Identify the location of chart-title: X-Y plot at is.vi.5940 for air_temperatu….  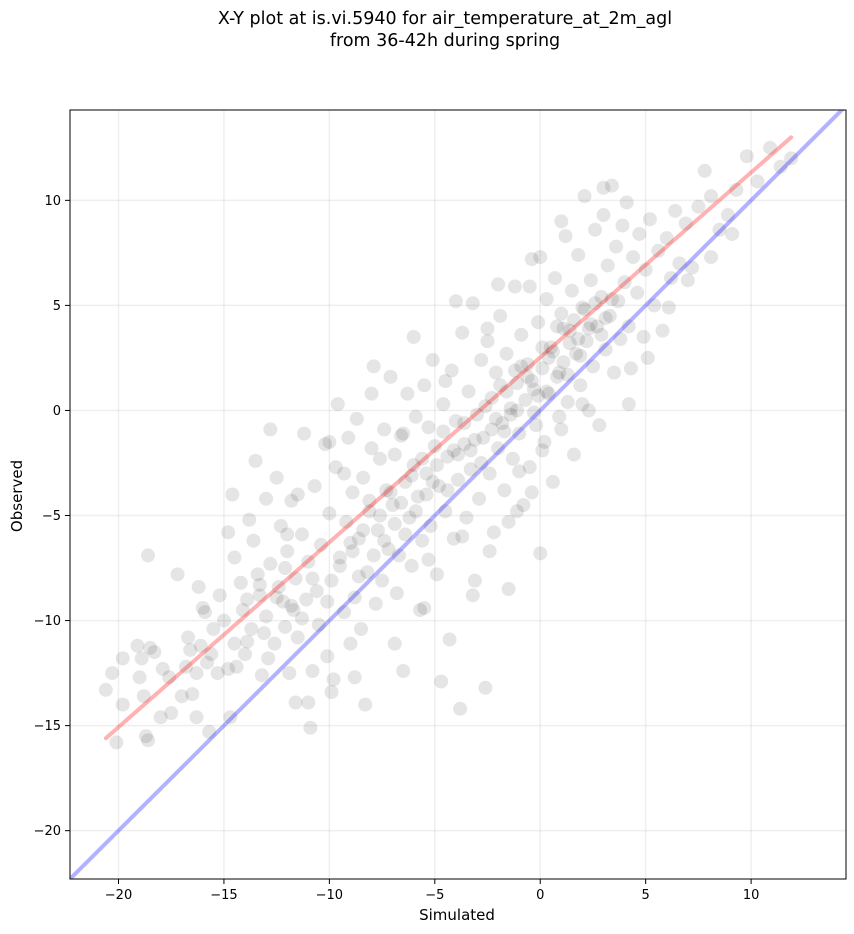
(427, 30).